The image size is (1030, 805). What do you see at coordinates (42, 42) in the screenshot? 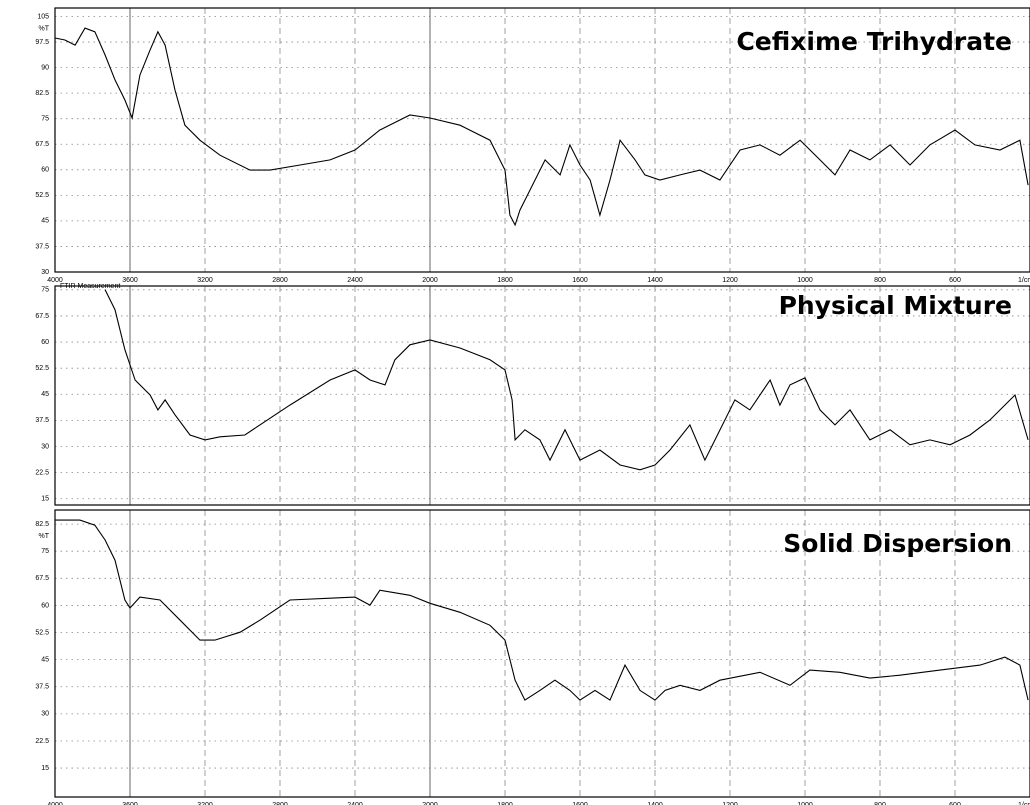
I see `y-tick-label: 97.5` at bounding box center [42, 42].